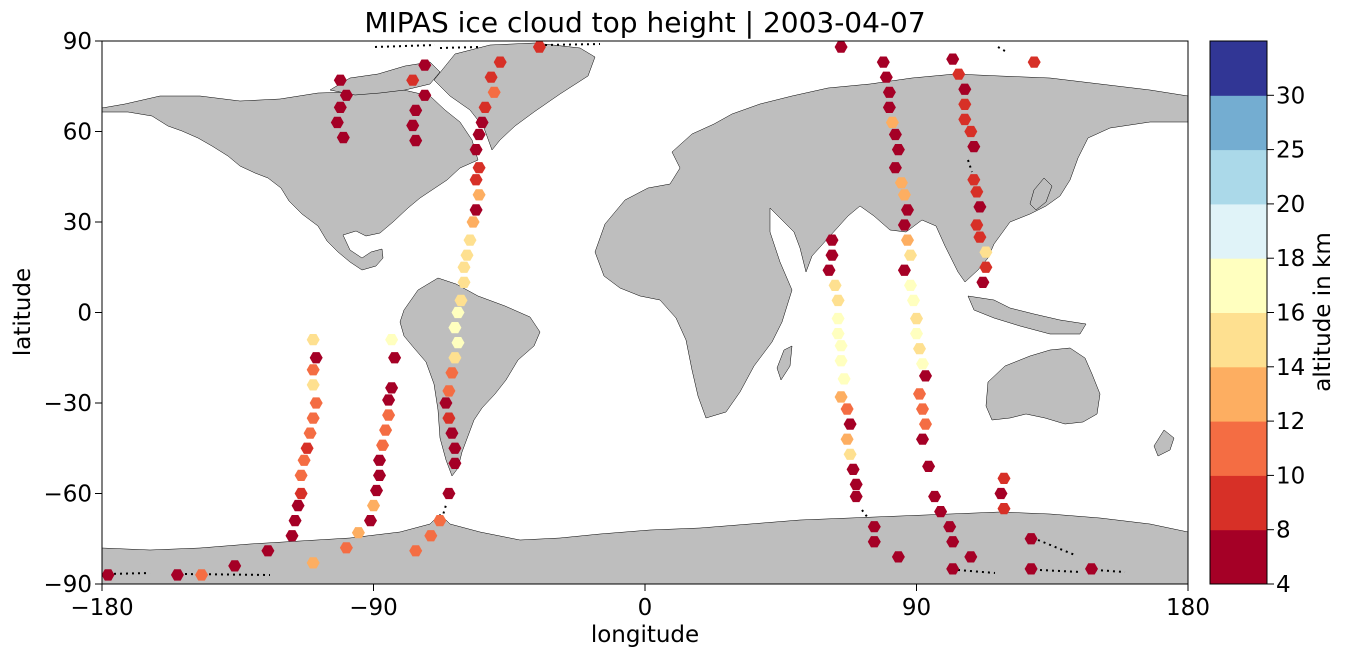  Describe the element at coordinates (77, 133) in the screenshot. I see `y-tick-label: 60` at that location.